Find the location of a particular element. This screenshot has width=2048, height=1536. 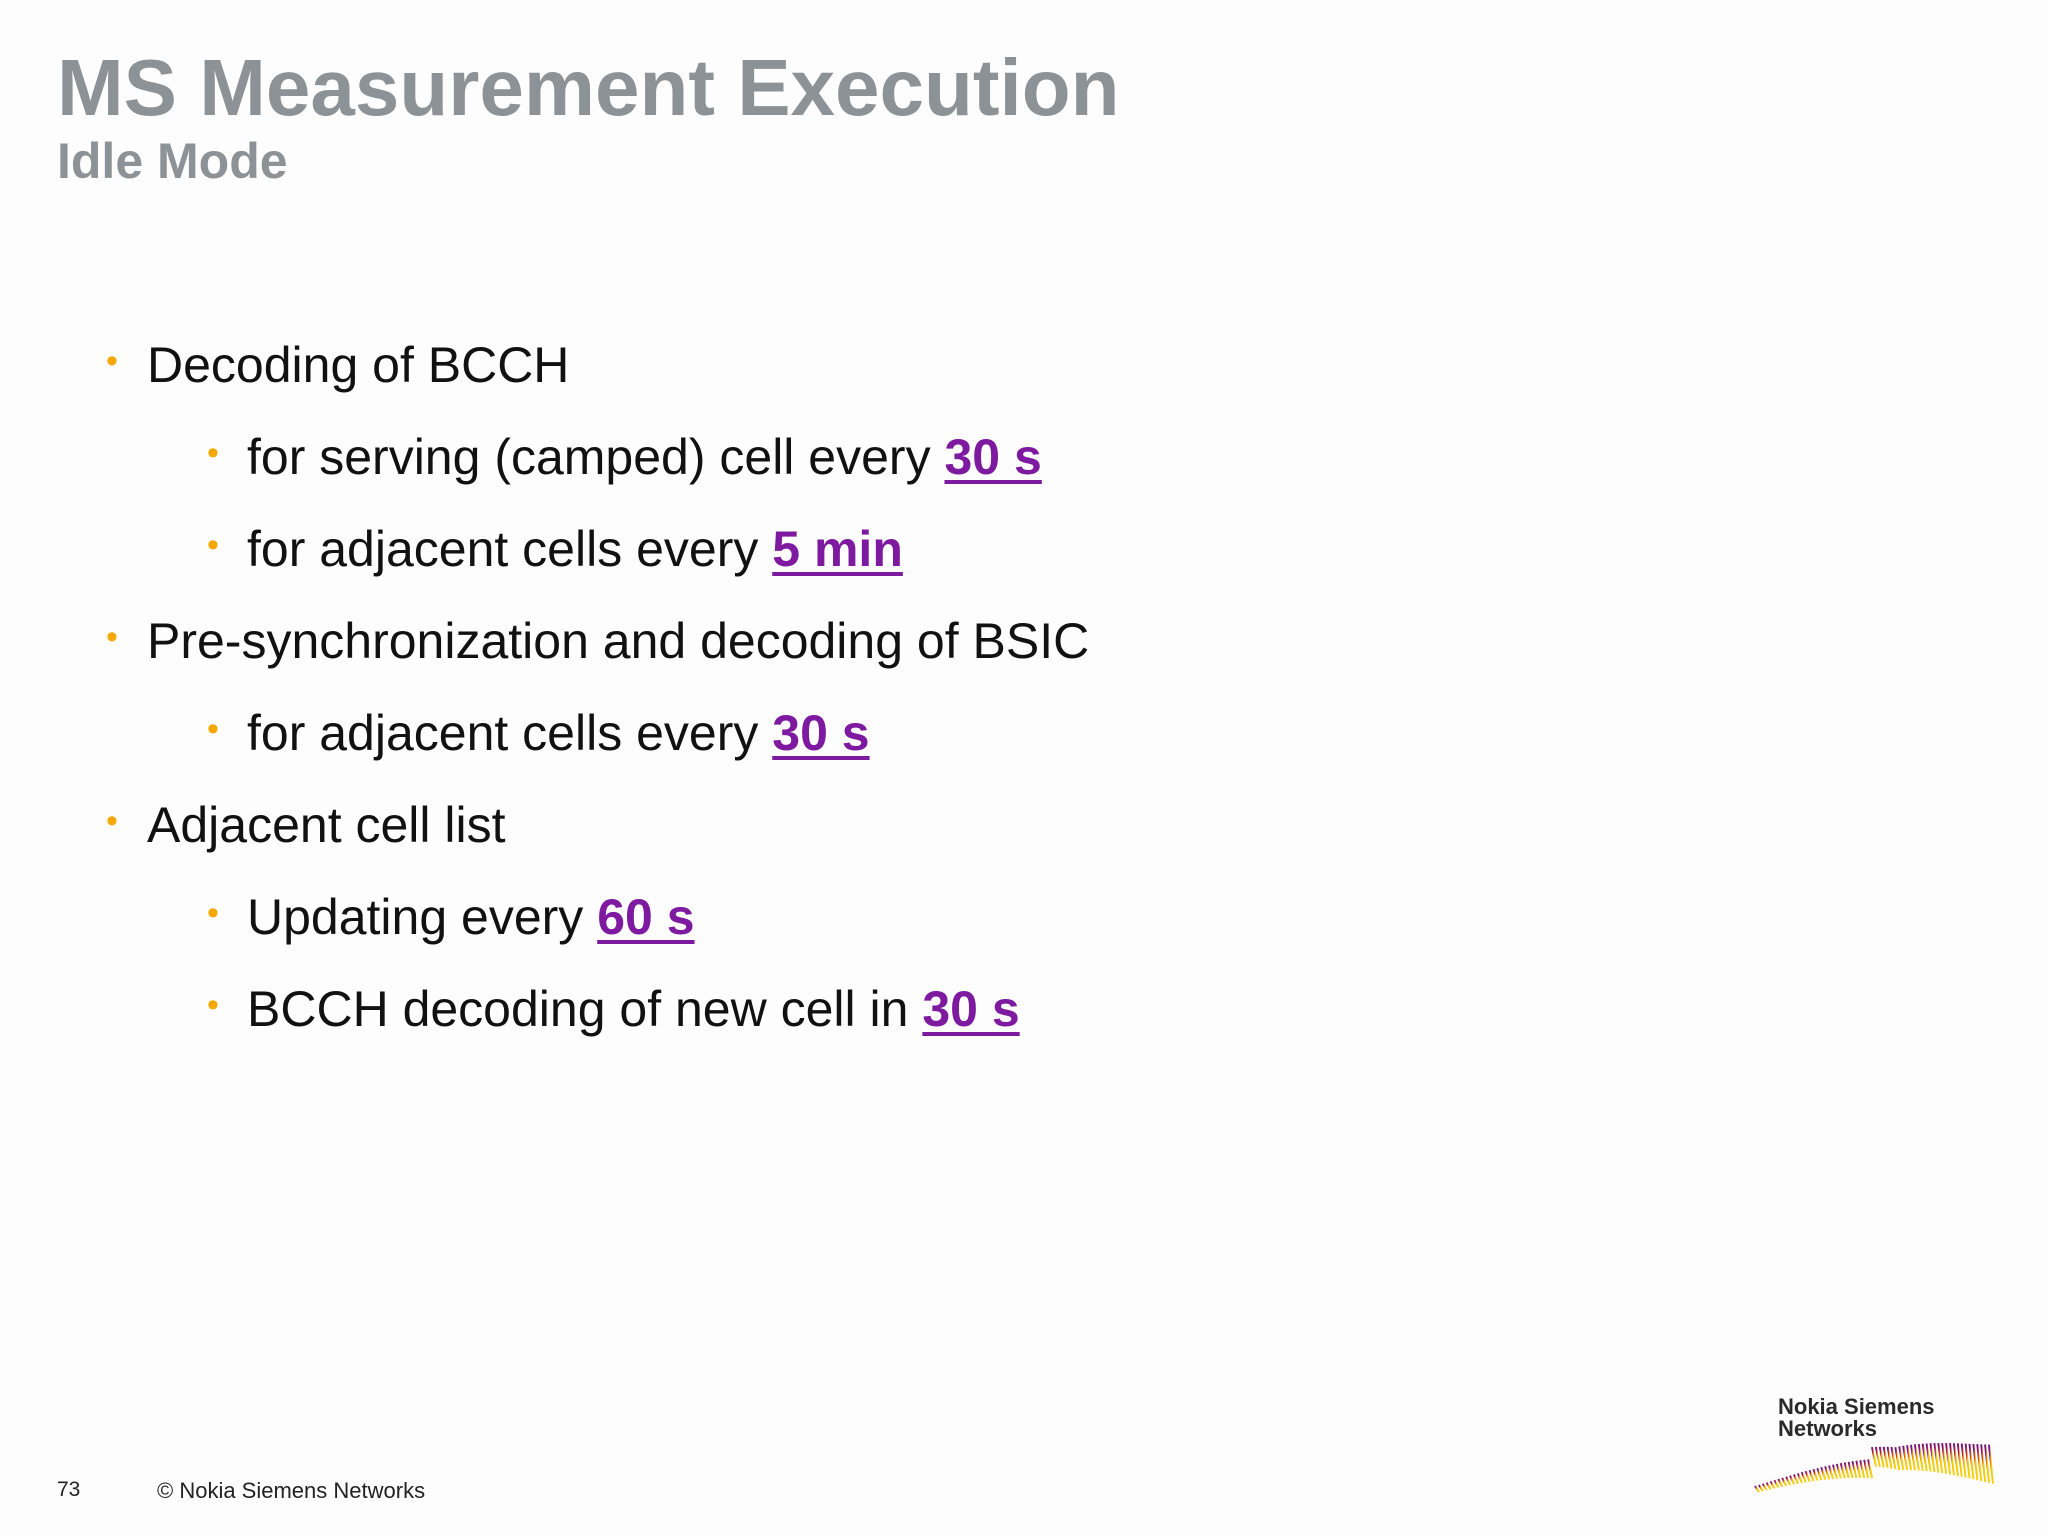

bullet-text: Adjacent cell list is located at coordinates (326, 825).